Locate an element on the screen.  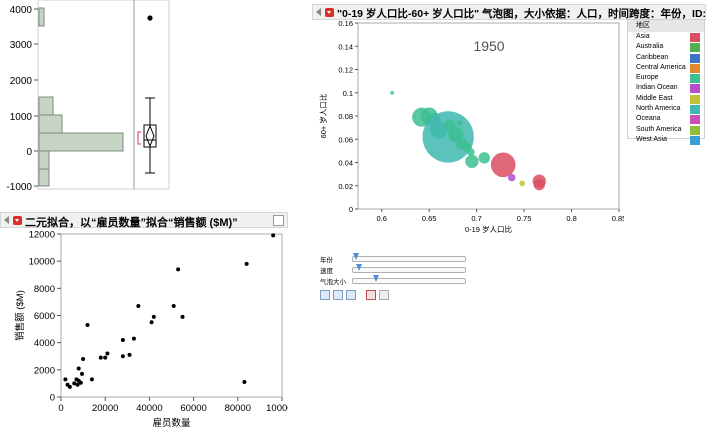
y-tick-label: 6000 is located at coordinates (44, 316).